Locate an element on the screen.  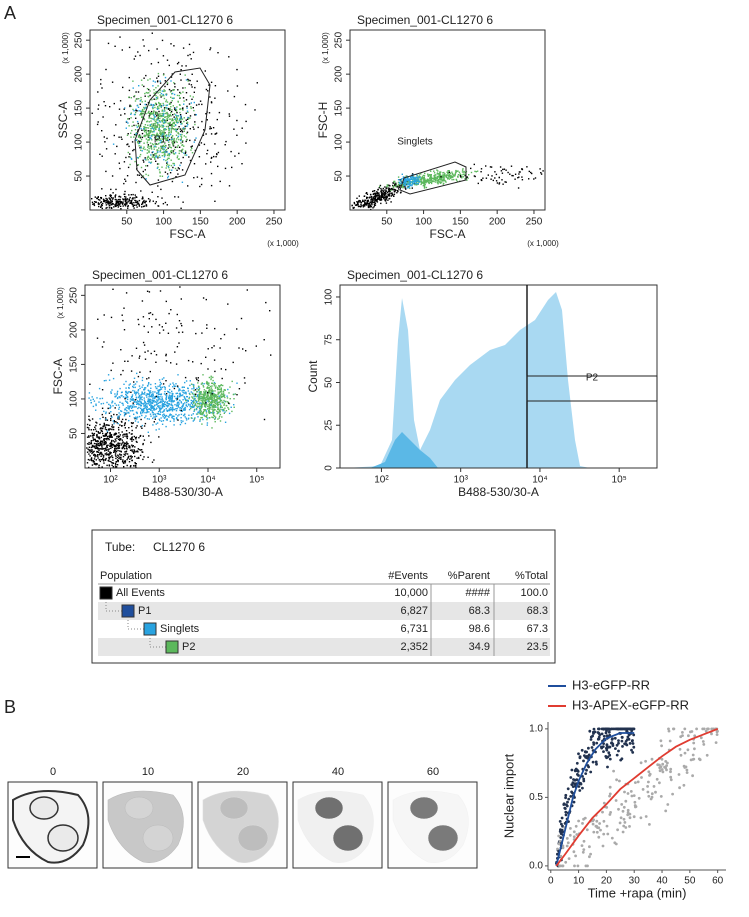
population-swatch is located at coordinates (172, 647).